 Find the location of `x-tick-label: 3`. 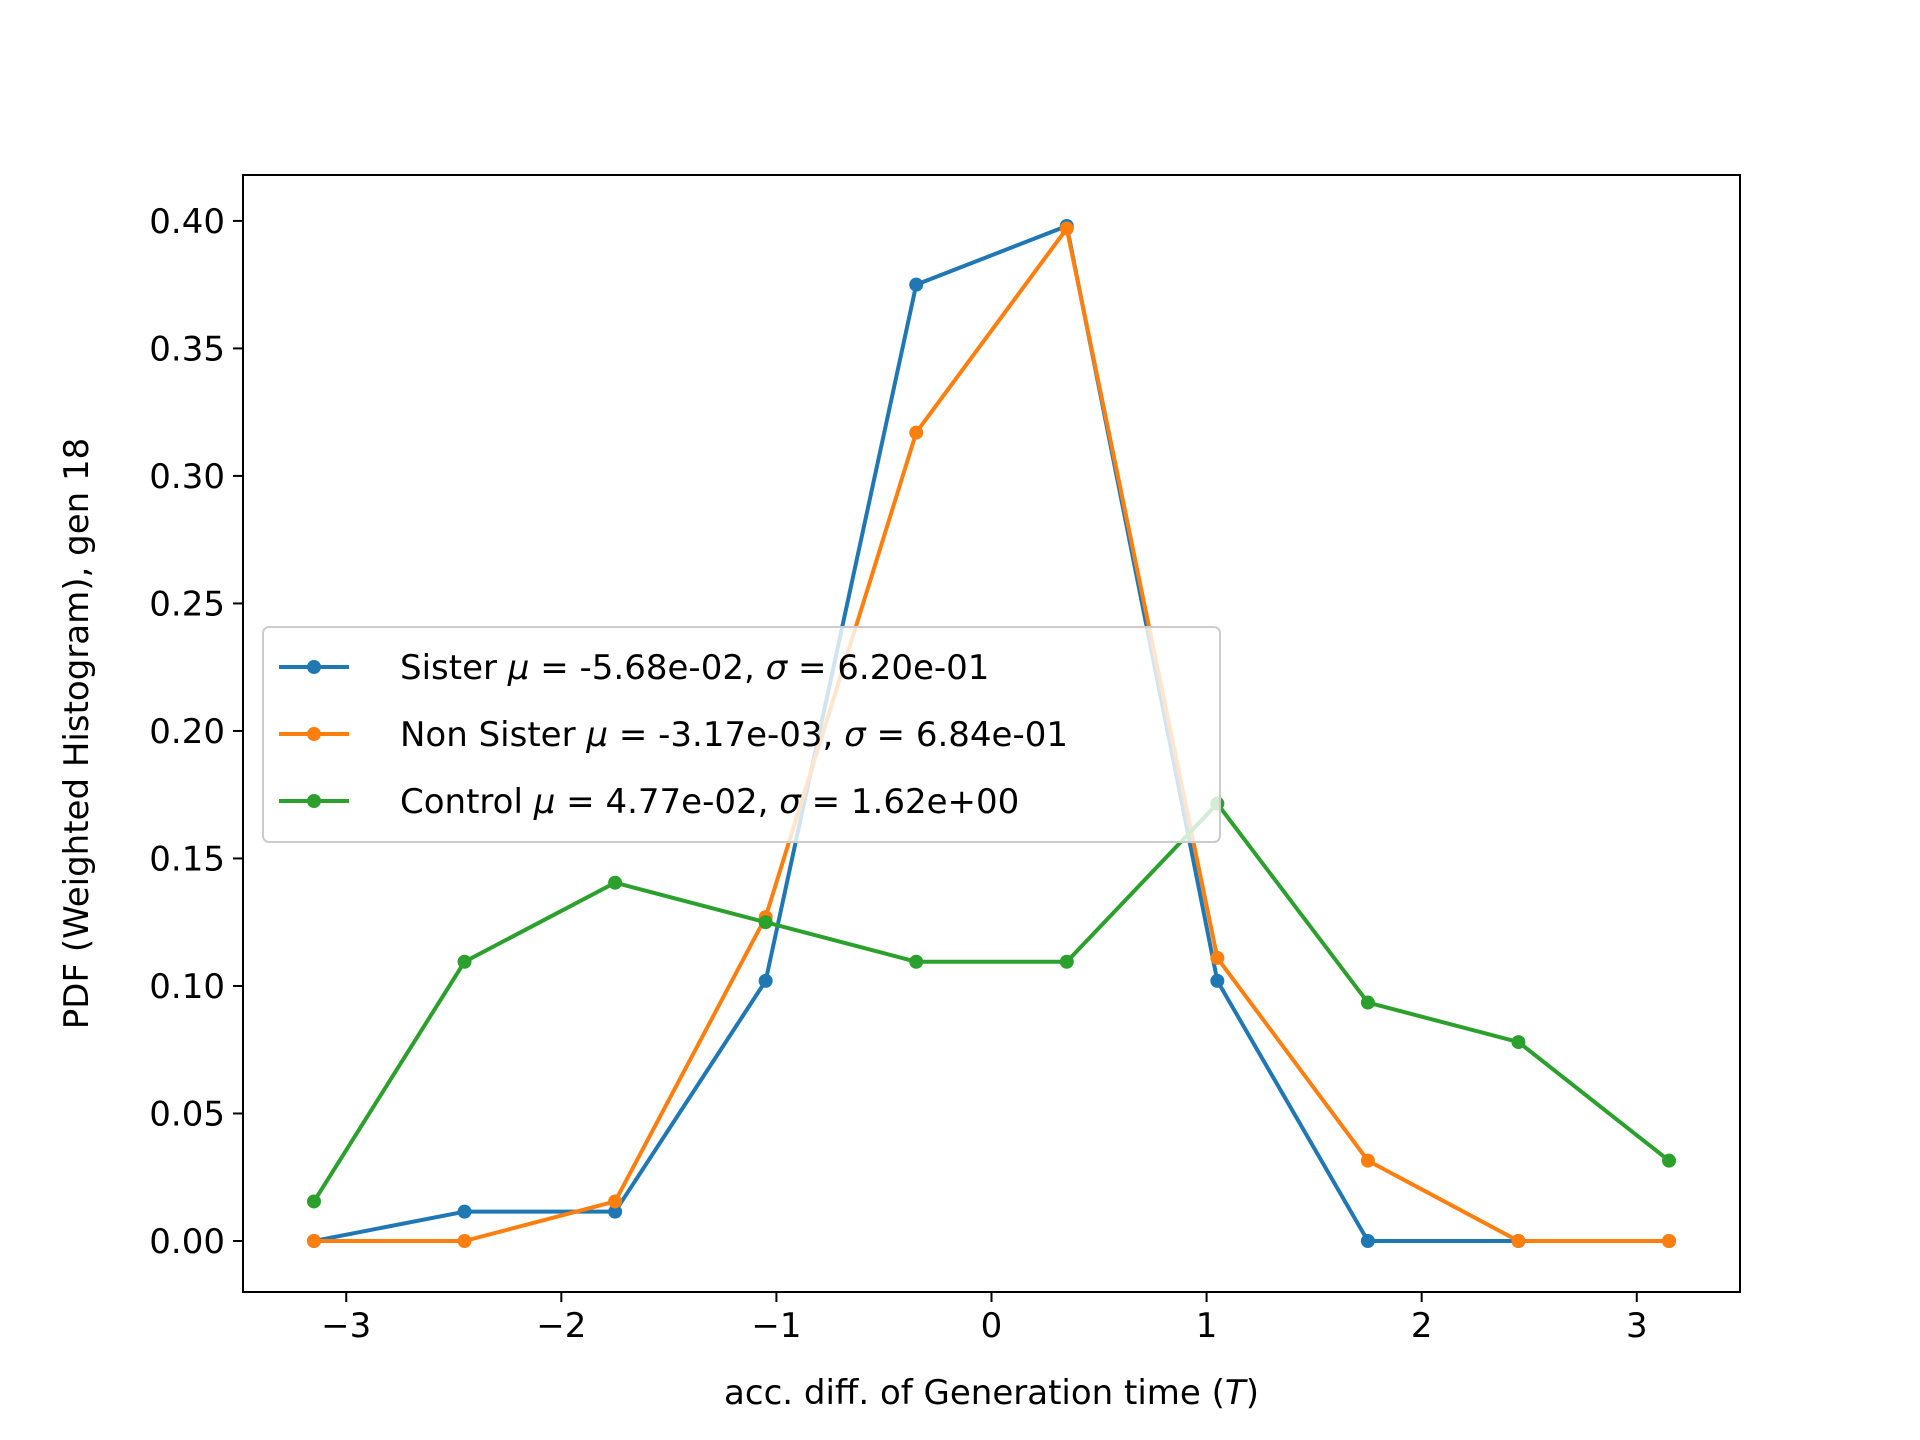

x-tick-label: 3 is located at coordinates (1637, 1326).